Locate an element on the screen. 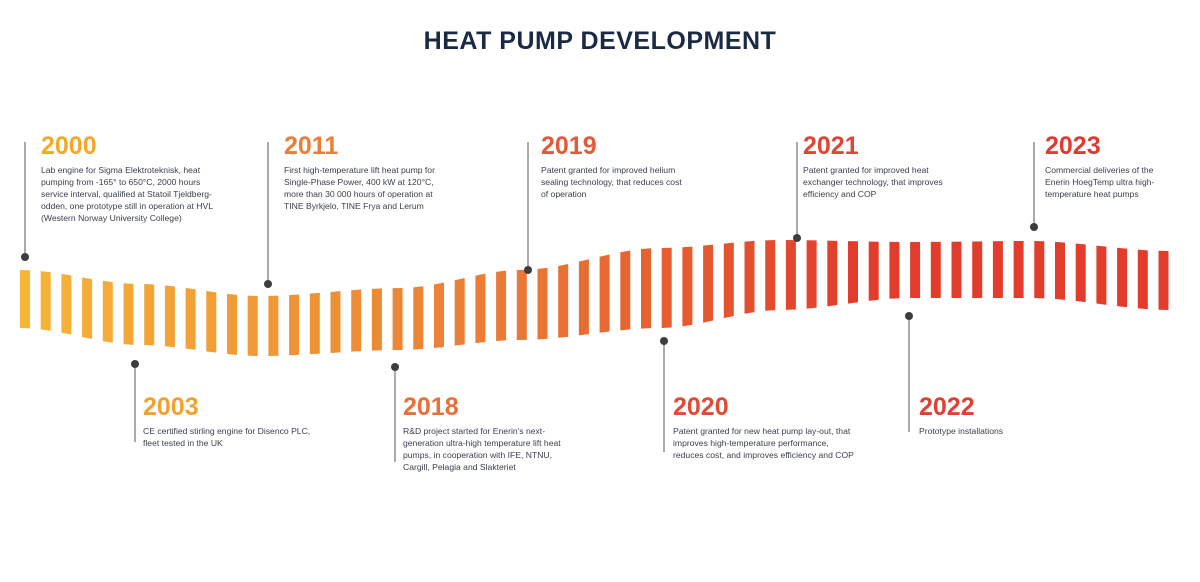 The width and height of the screenshot is (1200, 582). milestone-year: 2021 is located at coordinates (831, 146).